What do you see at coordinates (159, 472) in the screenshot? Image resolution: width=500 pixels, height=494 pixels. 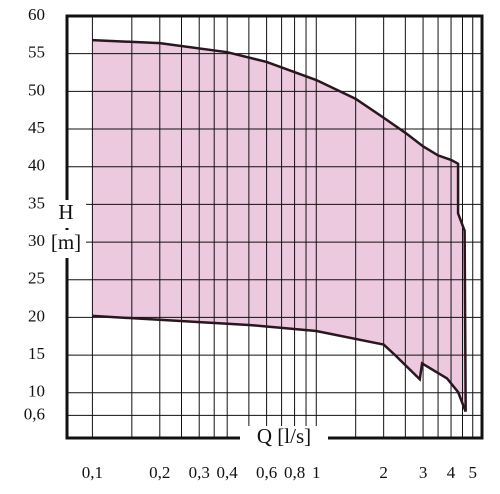 I see `x-tick-label: 0,2` at bounding box center [159, 472].